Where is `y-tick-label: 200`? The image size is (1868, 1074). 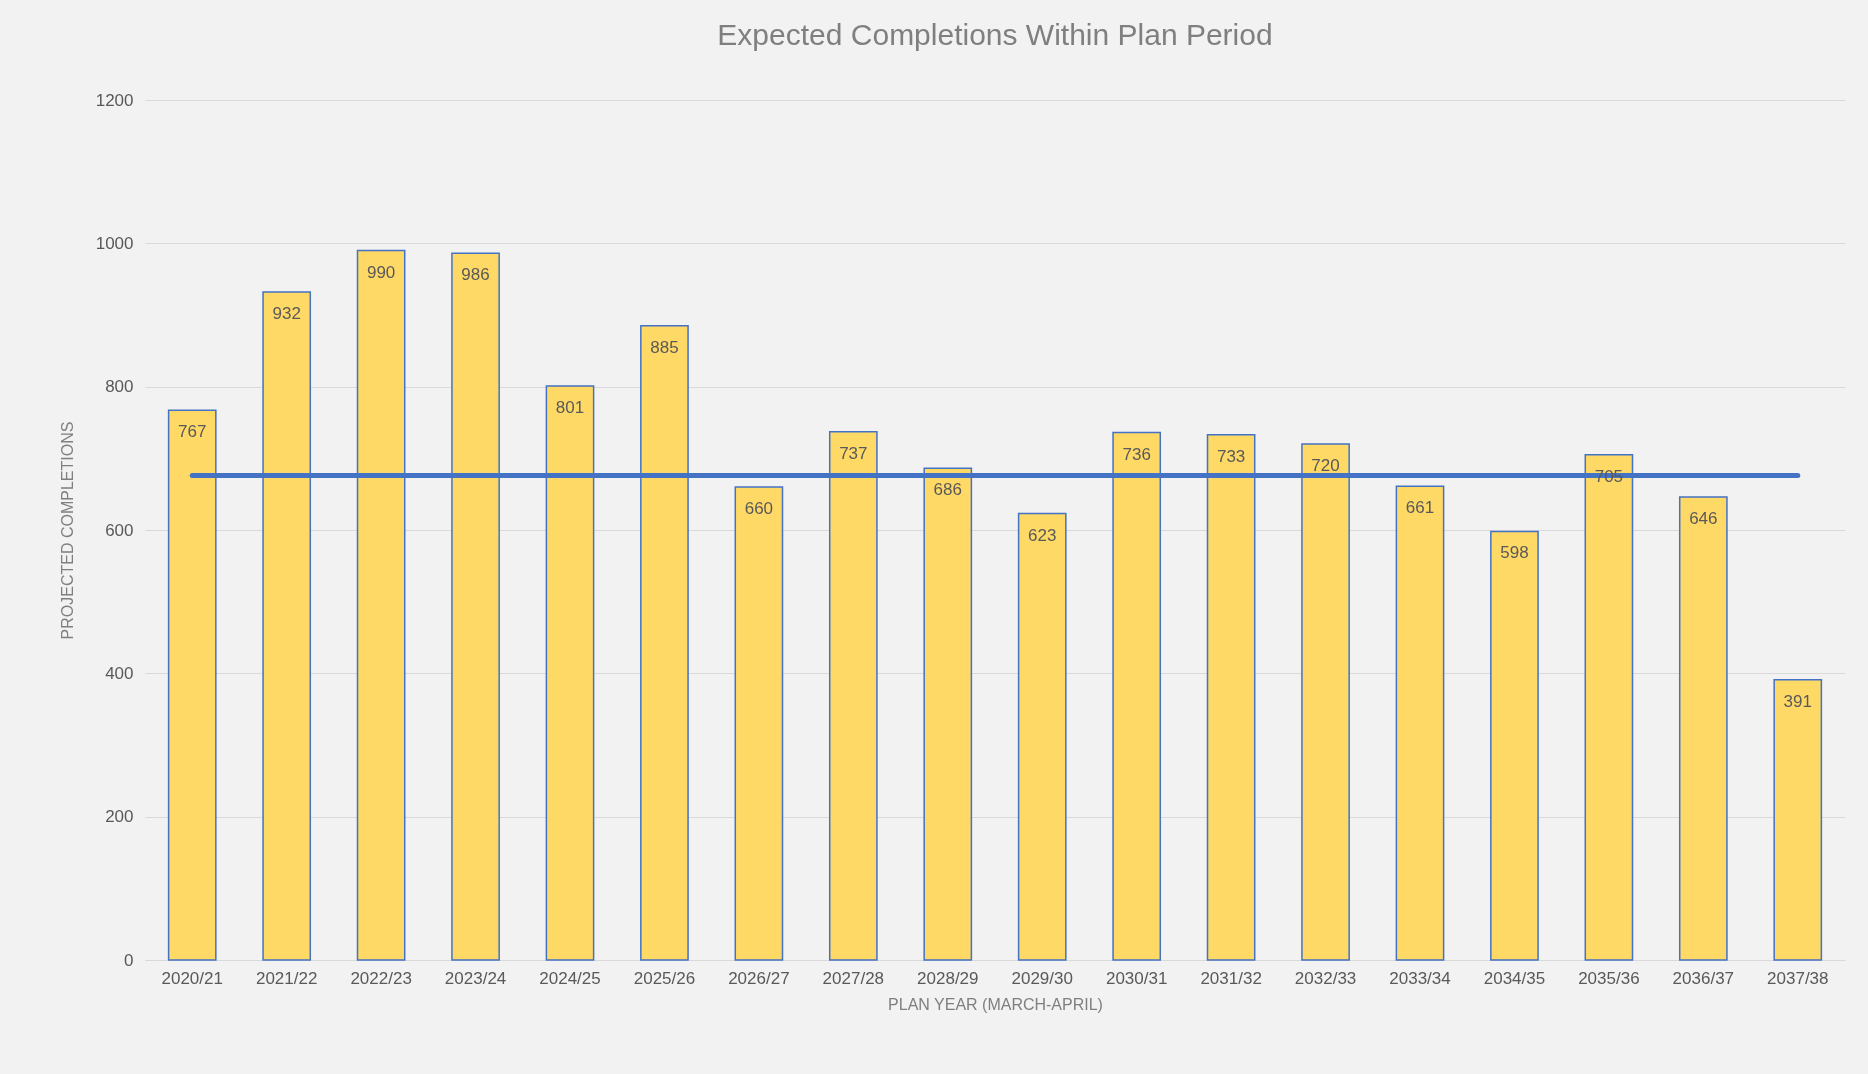 y-tick-label: 200 is located at coordinates (119, 817).